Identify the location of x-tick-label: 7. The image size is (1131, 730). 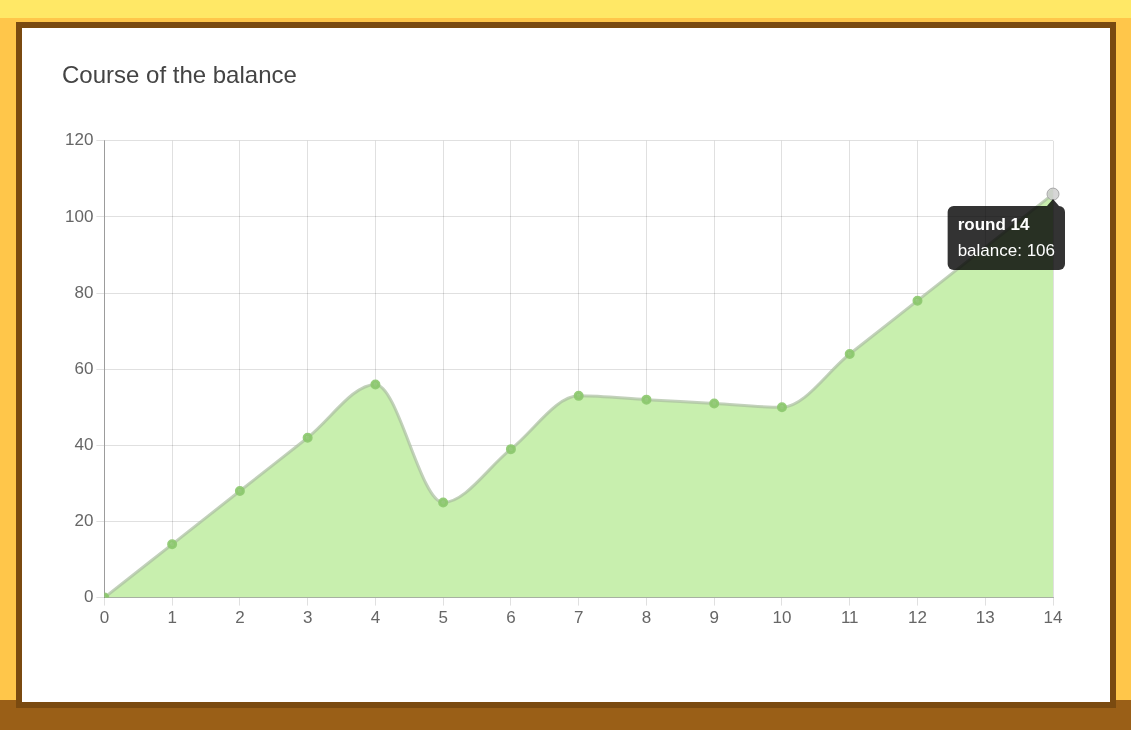
(578, 618).